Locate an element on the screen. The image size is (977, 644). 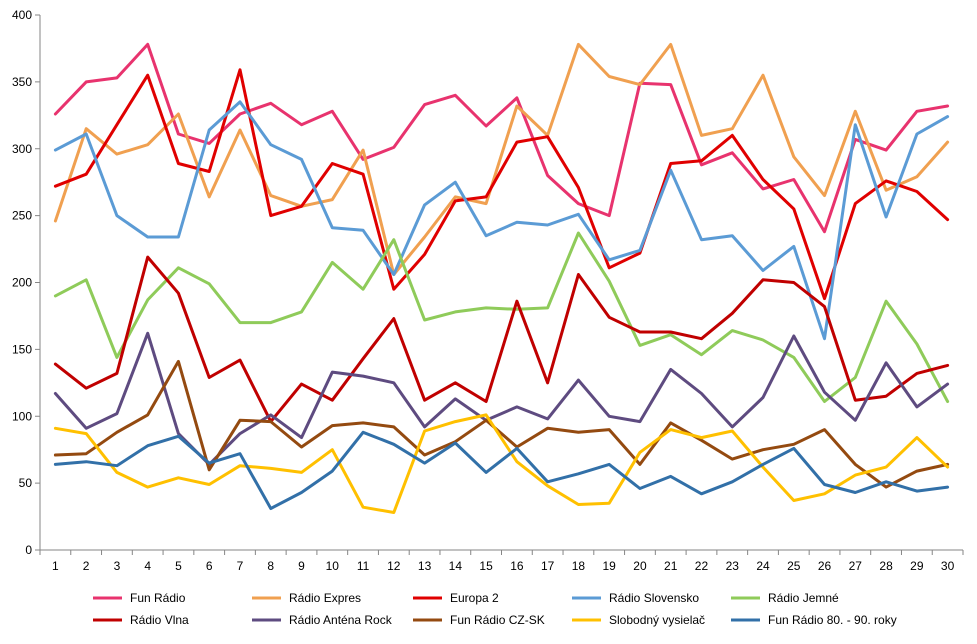
legend-label: Rádio Expres is located at coordinates (325, 598).